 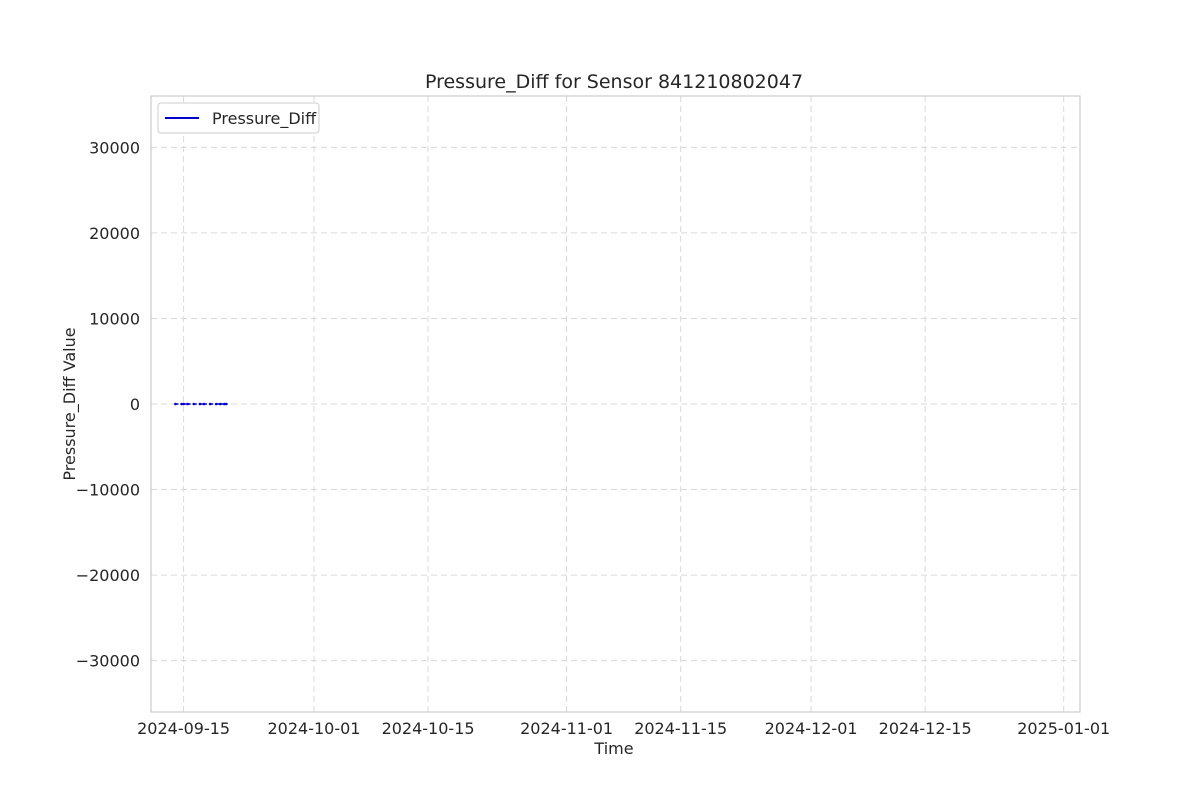 I want to click on y-tick-label: 10000, so click(x=114, y=318).